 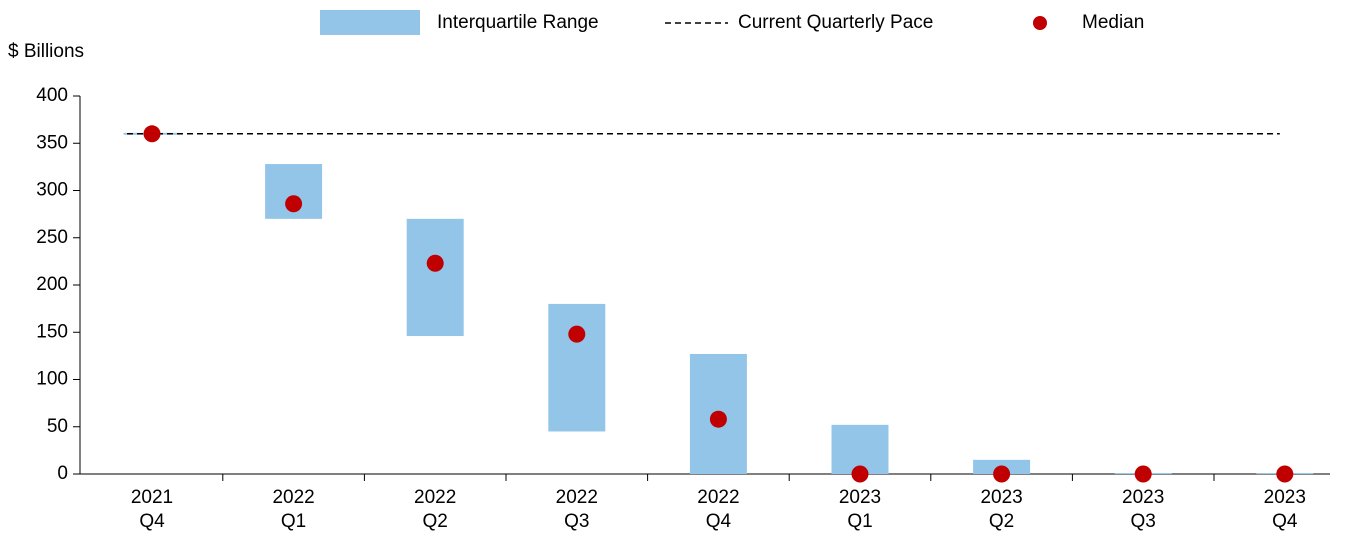 What do you see at coordinates (52, 331) in the screenshot?
I see `y-tick-label: 150` at bounding box center [52, 331].